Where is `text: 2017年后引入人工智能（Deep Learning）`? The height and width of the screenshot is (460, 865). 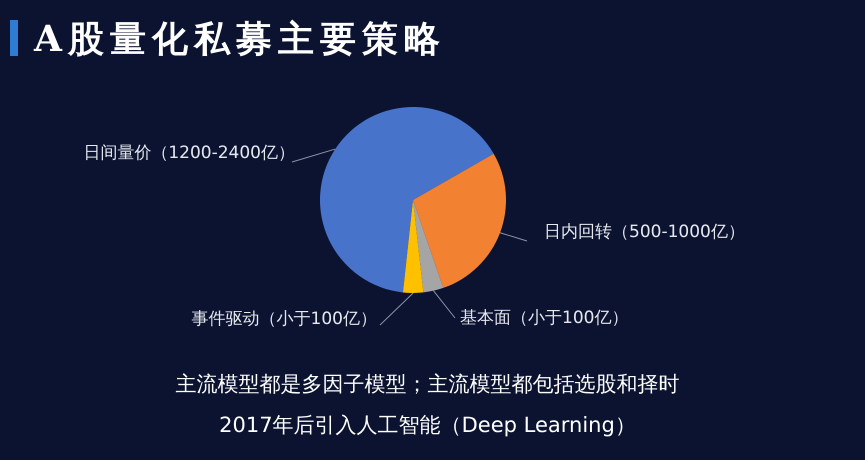 text: 2017年后引入人工智能（Deep Learning） is located at coordinates (427, 425).